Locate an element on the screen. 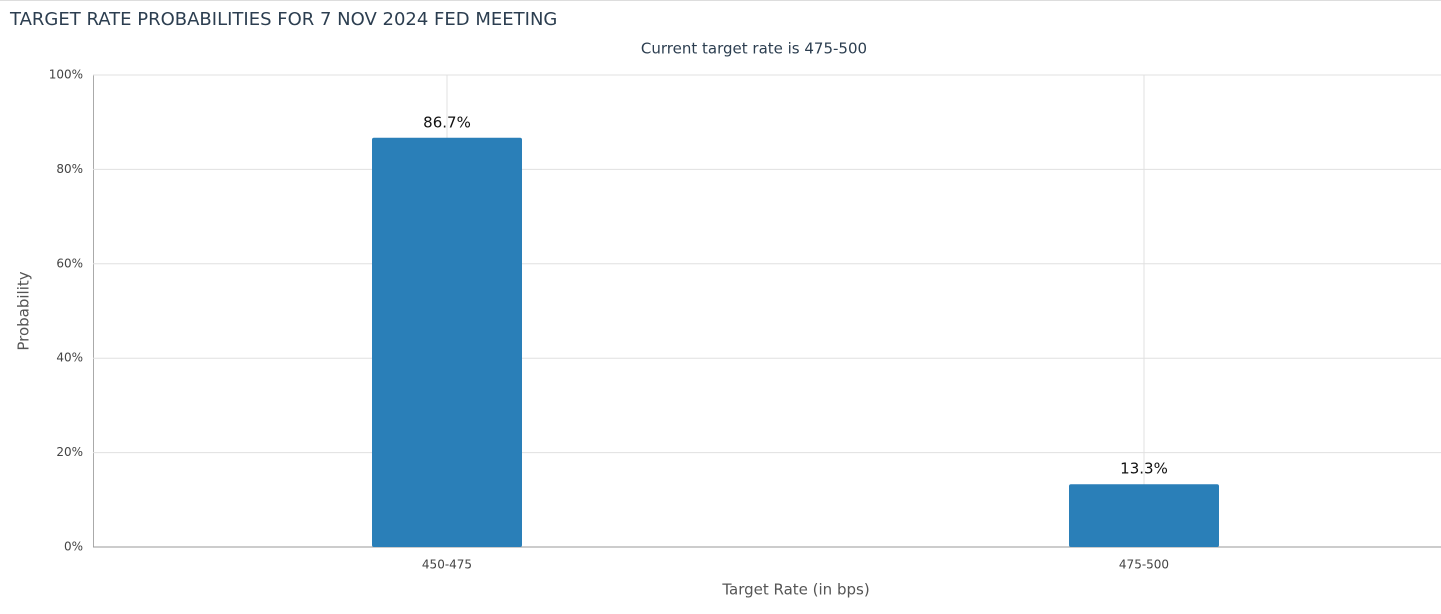 The width and height of the screenshot is (1441, 614). y-tick-label: 40% is located at coordinates (69, 358).